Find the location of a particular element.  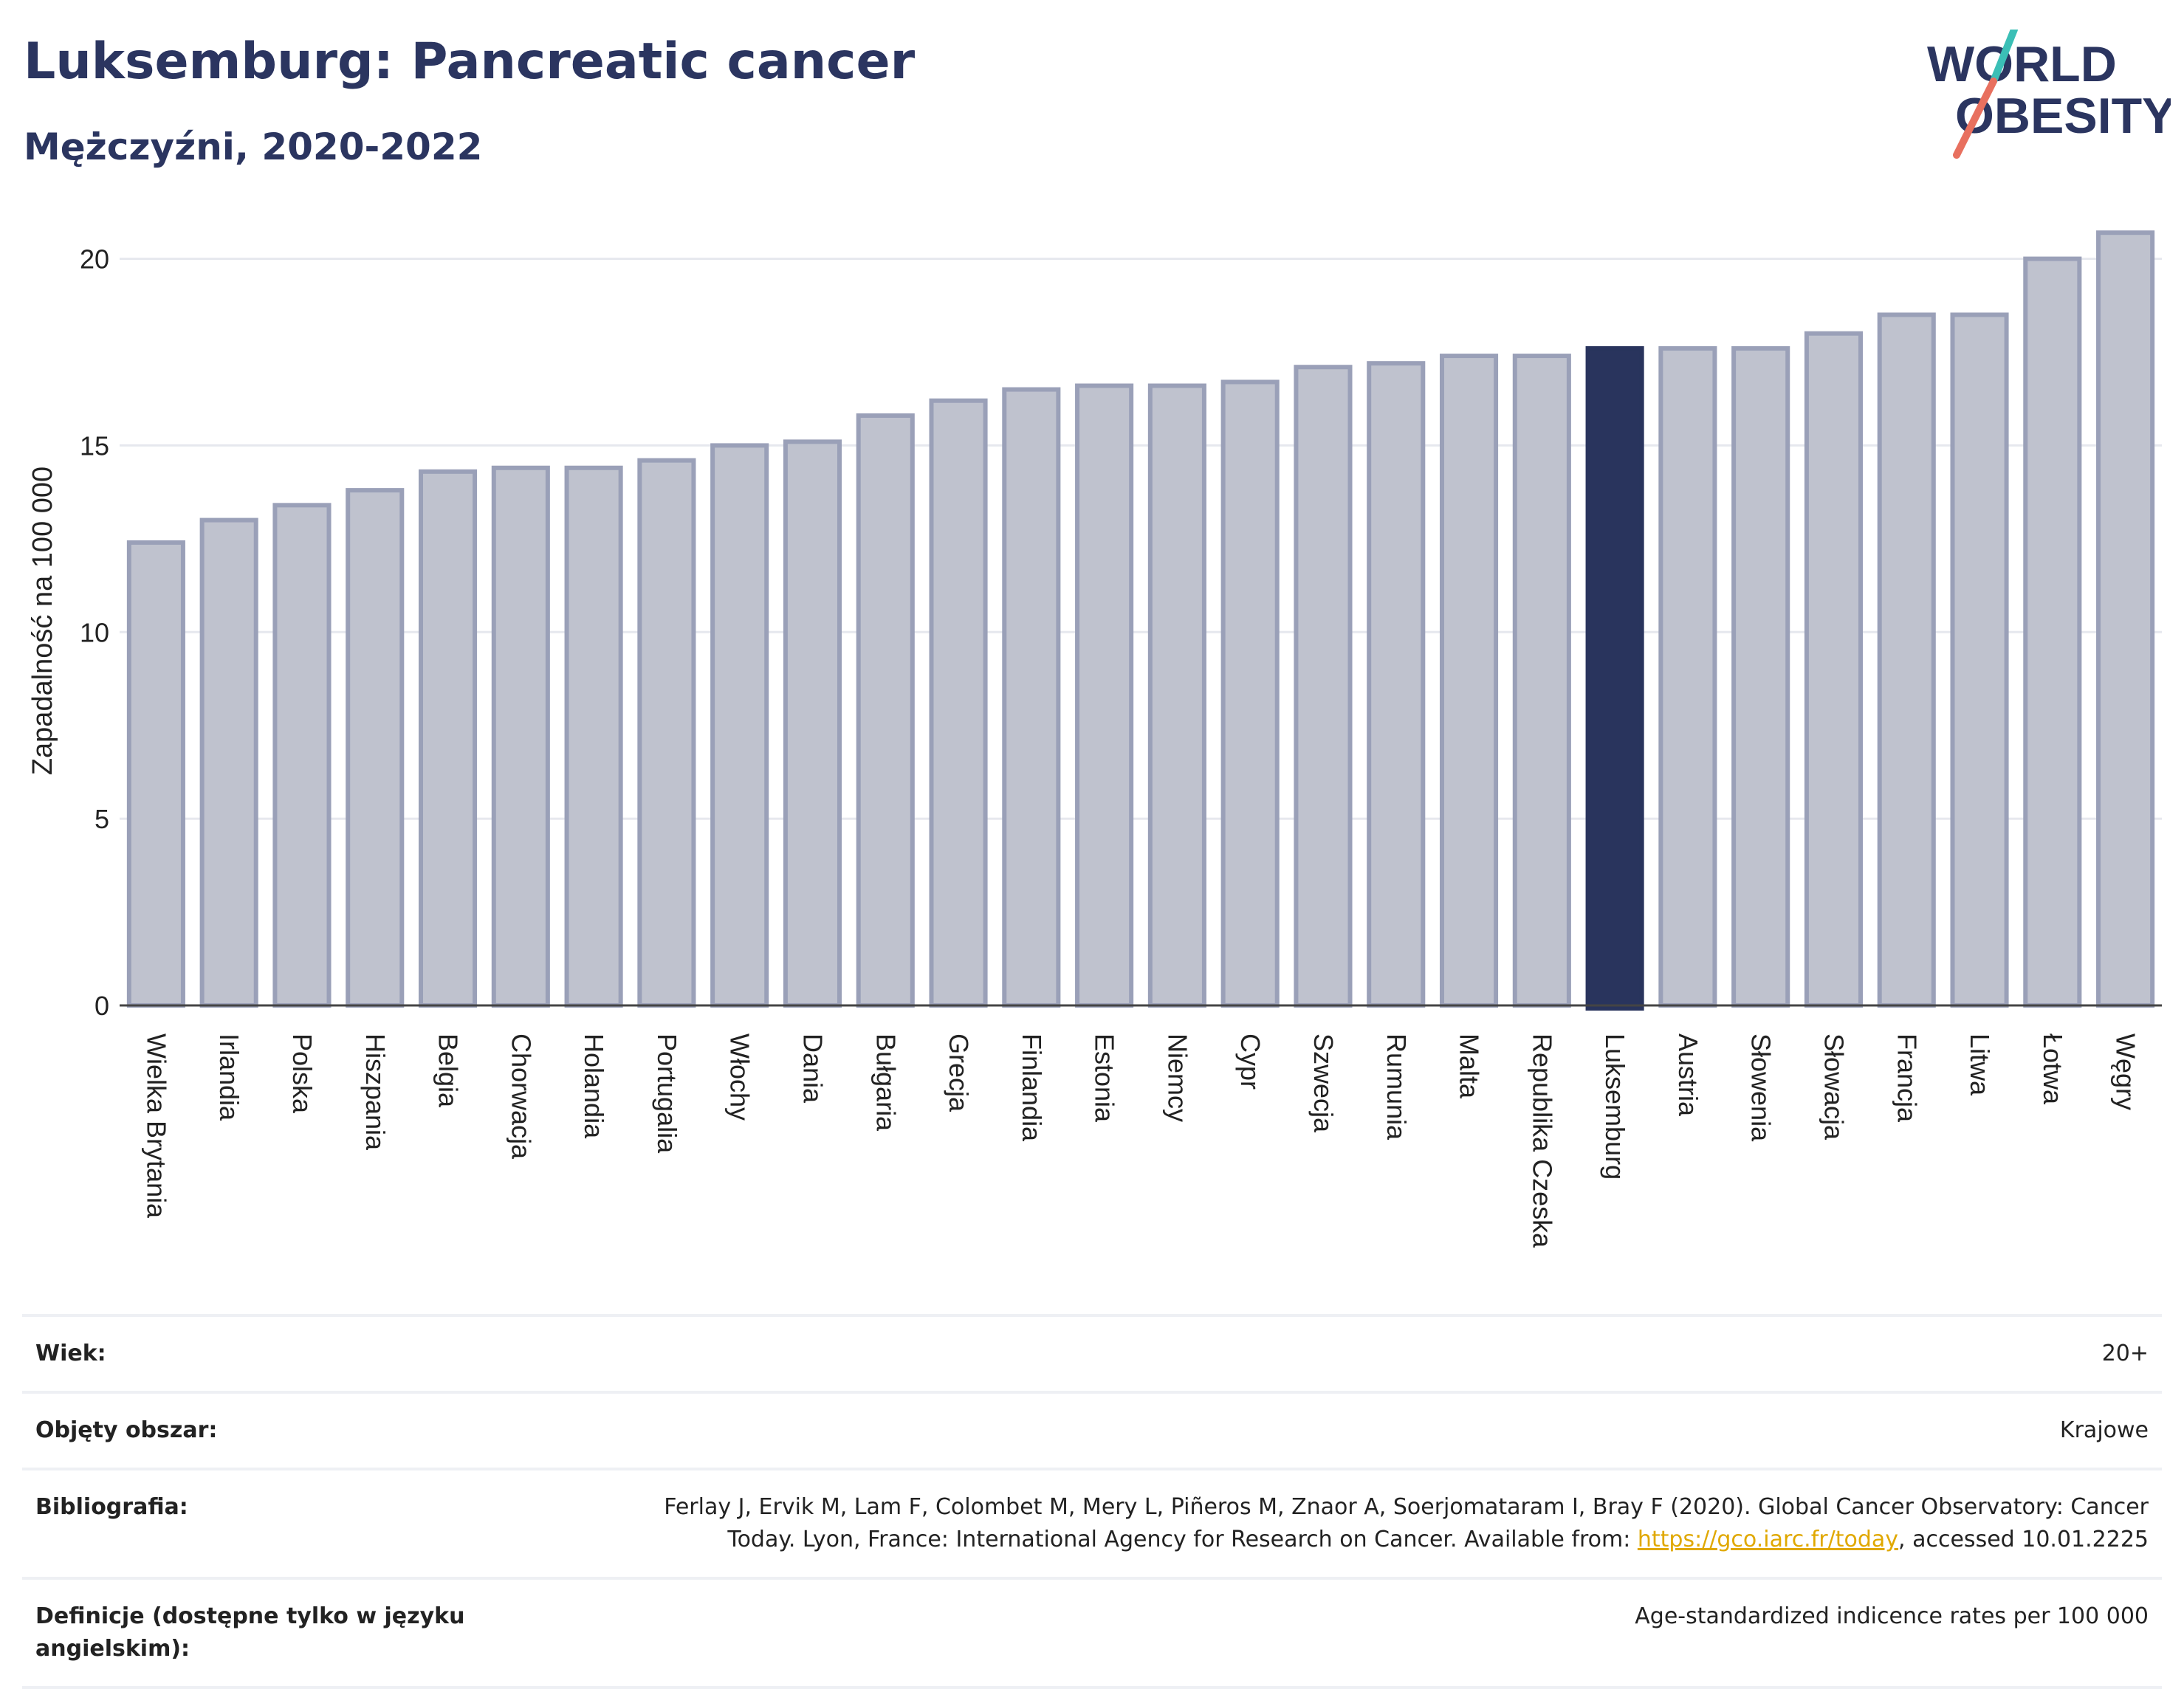

bar-litwa is located at coordinates (1980, 660).